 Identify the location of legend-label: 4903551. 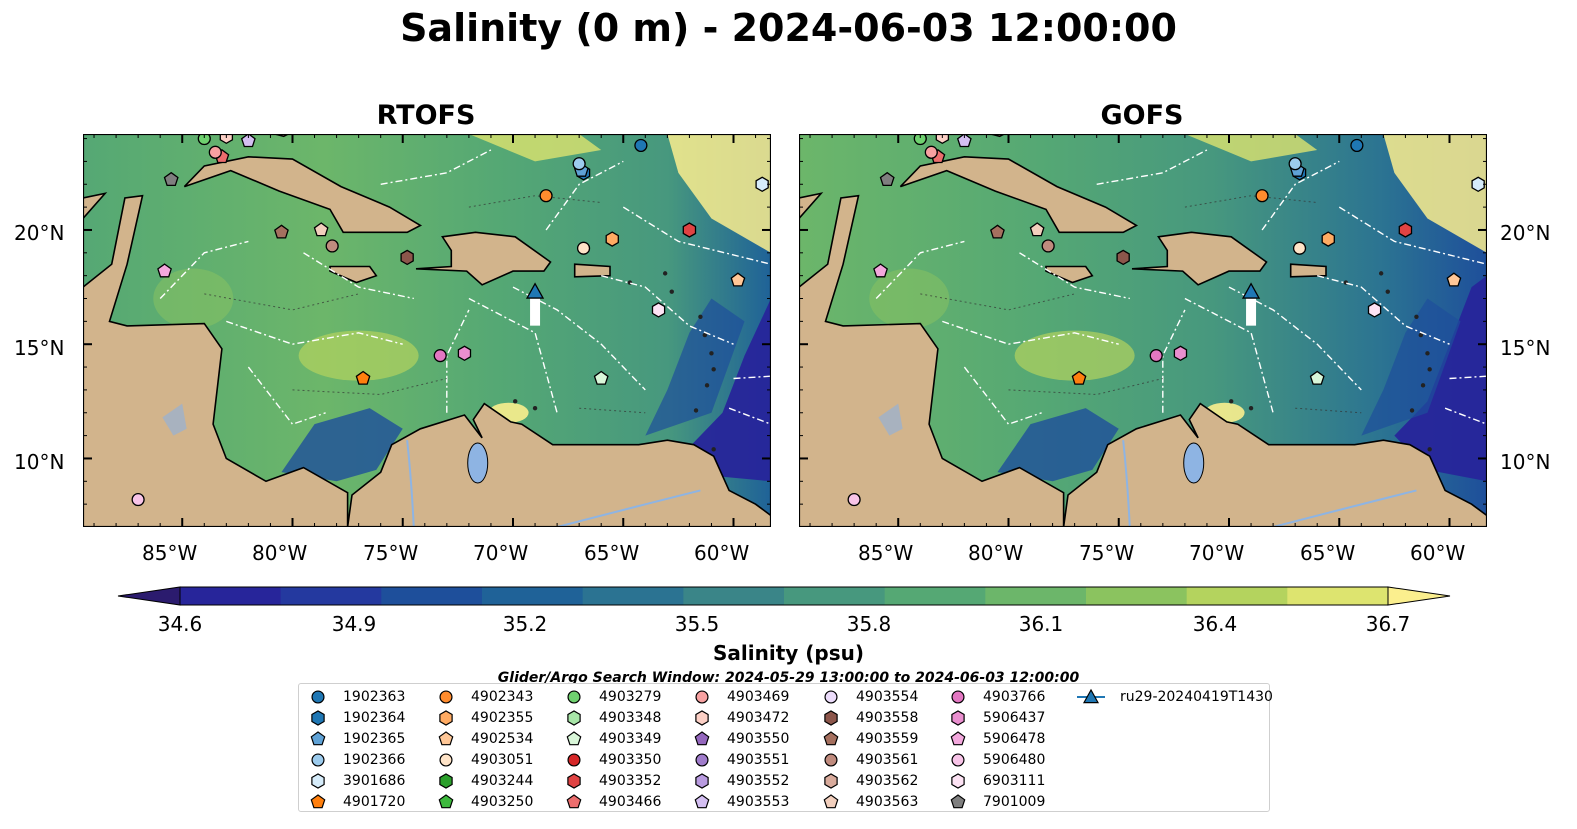
(758, 760).